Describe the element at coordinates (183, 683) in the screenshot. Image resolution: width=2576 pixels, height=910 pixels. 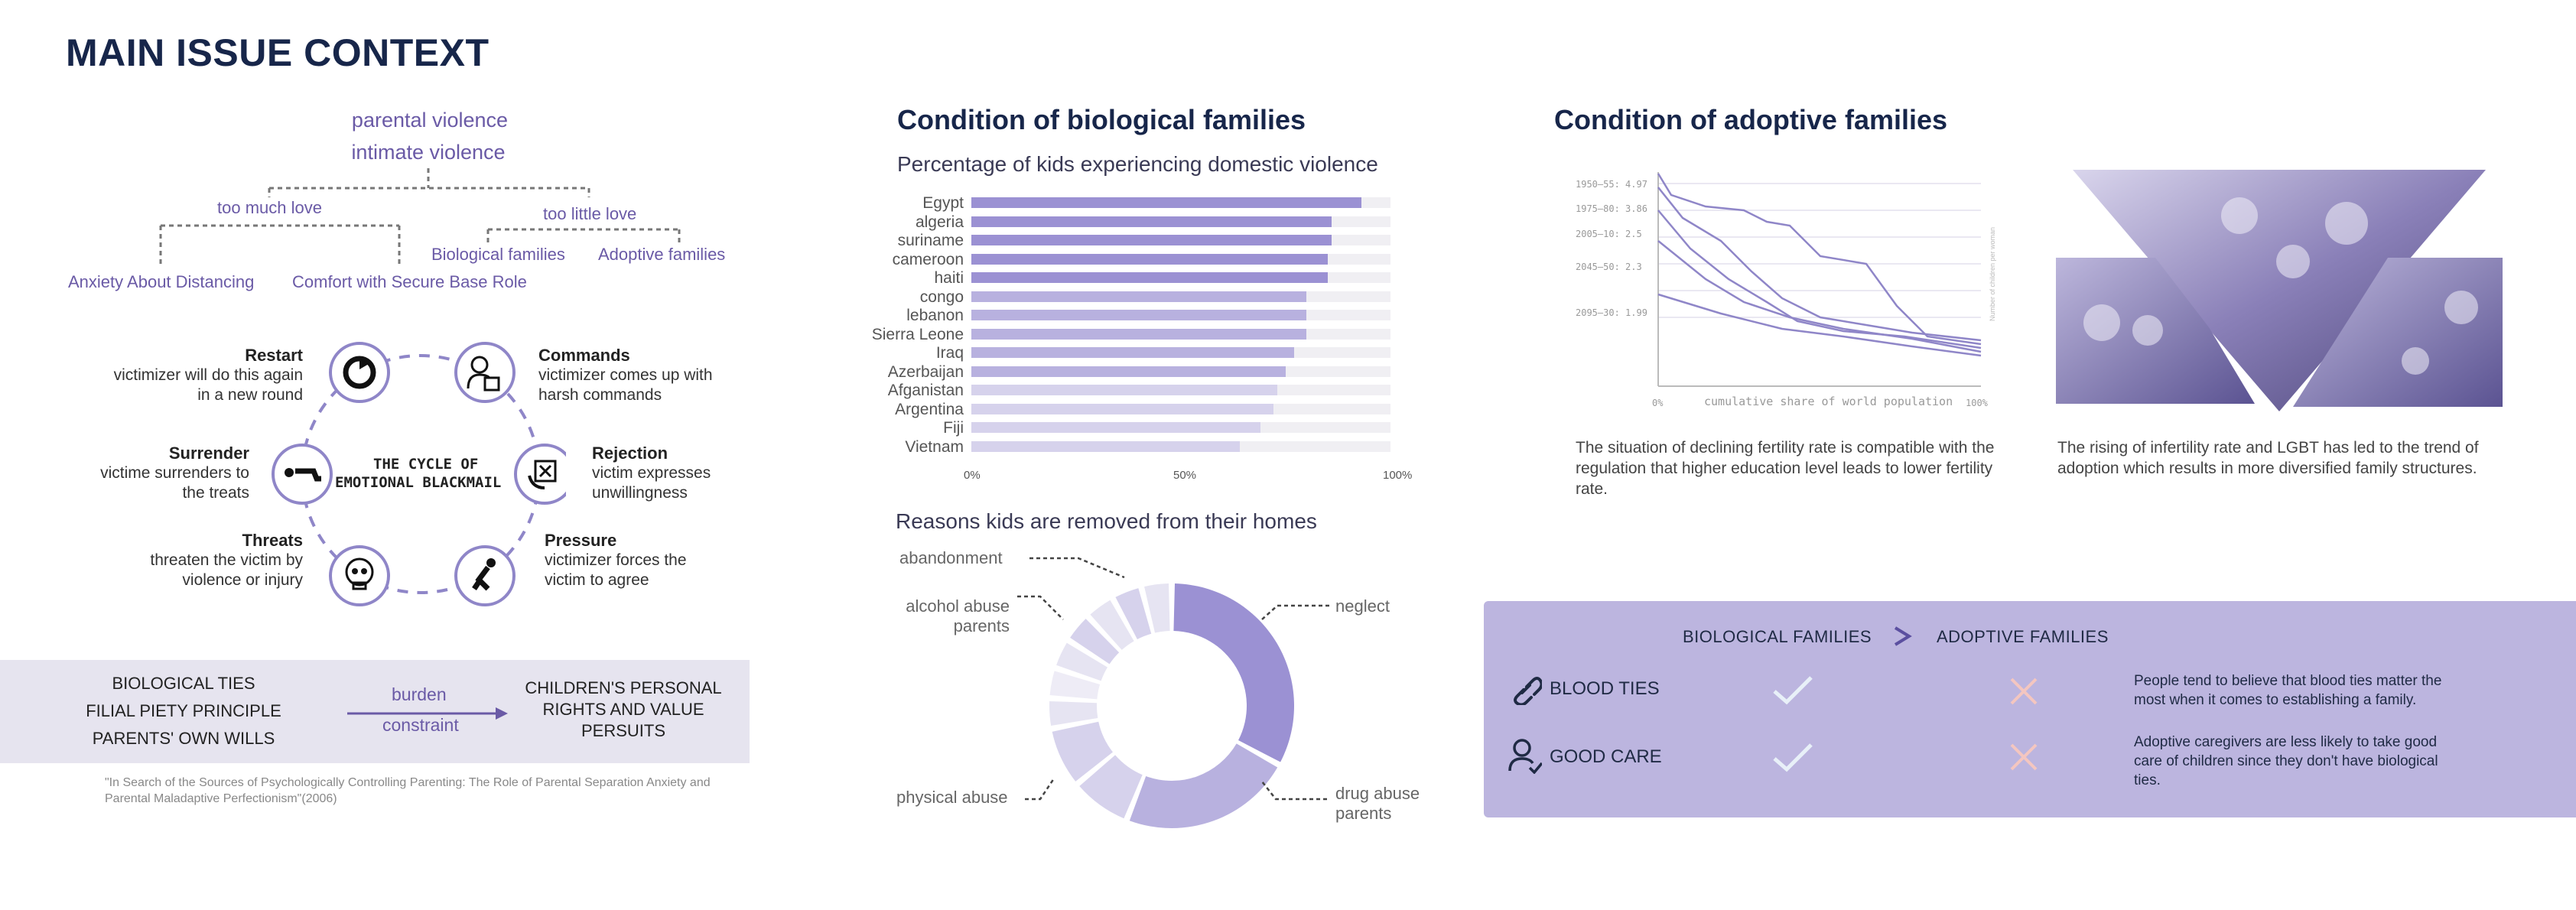
I see `ties-left-1: BIOLOGICAL TIES` at that location.